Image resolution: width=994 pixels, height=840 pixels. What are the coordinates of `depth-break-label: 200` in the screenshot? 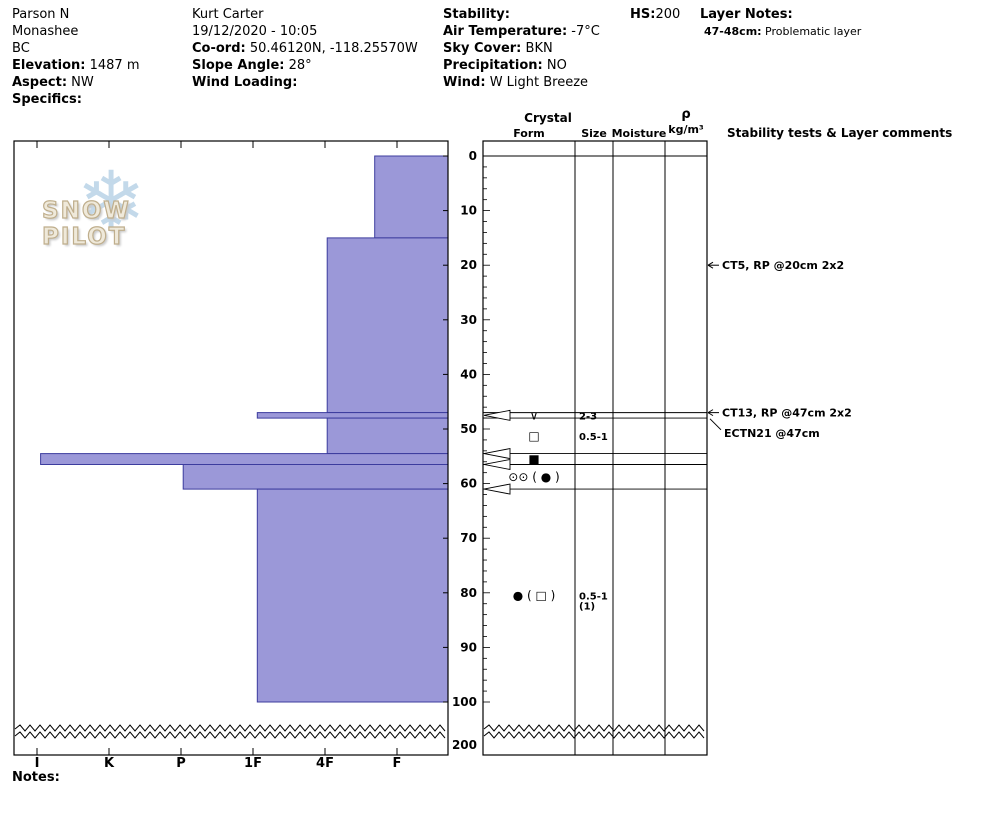 It's located at (464, 745).